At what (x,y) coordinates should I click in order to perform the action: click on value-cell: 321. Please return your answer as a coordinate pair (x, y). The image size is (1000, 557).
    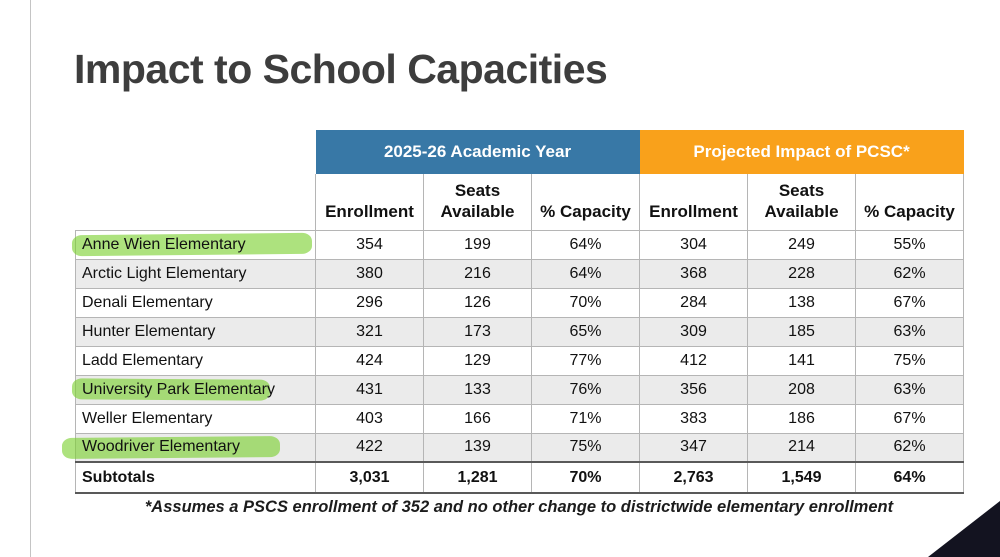
    Looking at the image, I should click on (369, 331).